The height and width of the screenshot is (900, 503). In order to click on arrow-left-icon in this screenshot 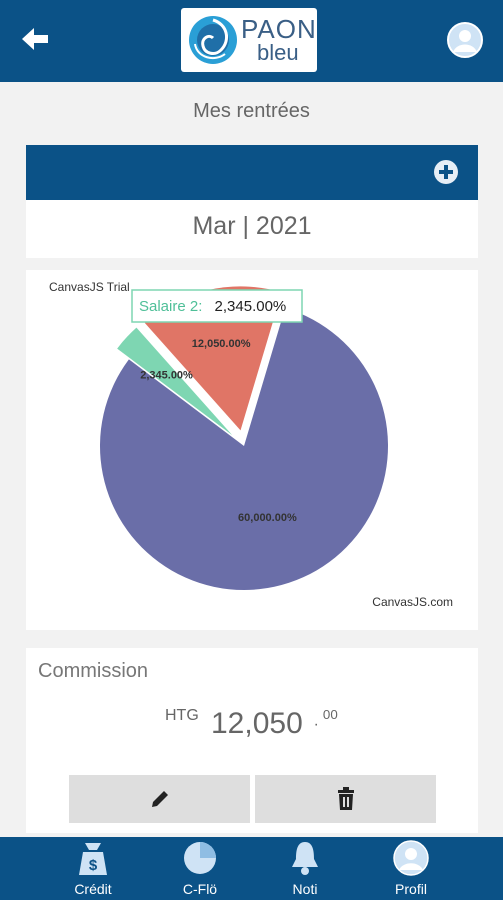, I will do `click(35, 39)`.